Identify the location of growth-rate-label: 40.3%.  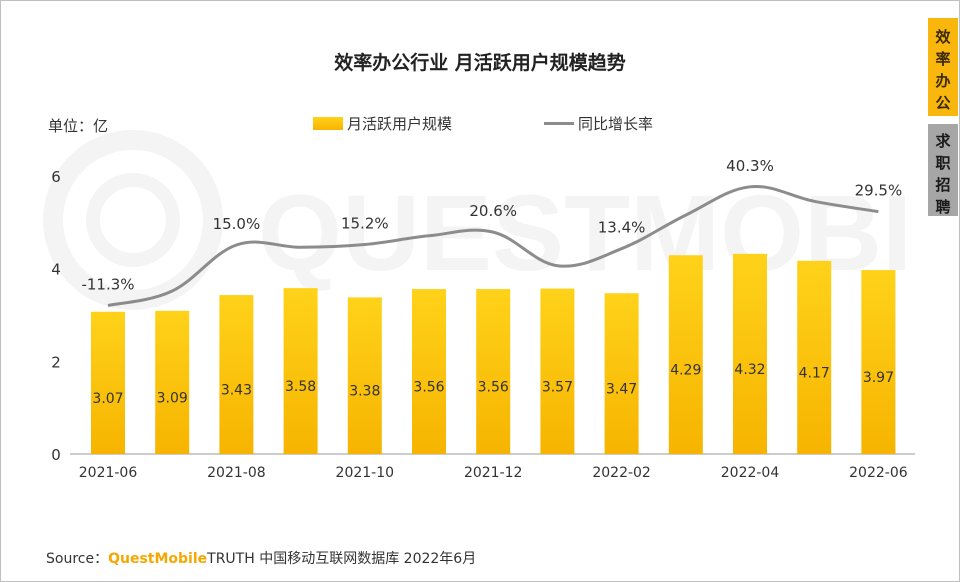
(750, 166).